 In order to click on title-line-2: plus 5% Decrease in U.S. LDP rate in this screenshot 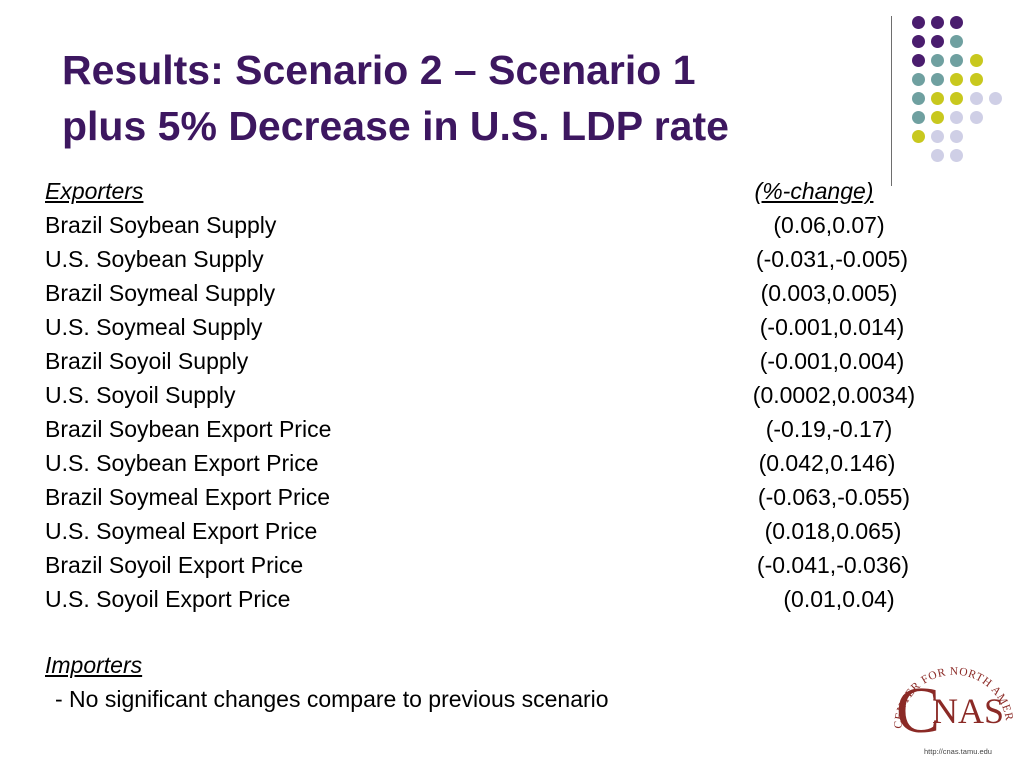, I will do `click(395, 126)`.